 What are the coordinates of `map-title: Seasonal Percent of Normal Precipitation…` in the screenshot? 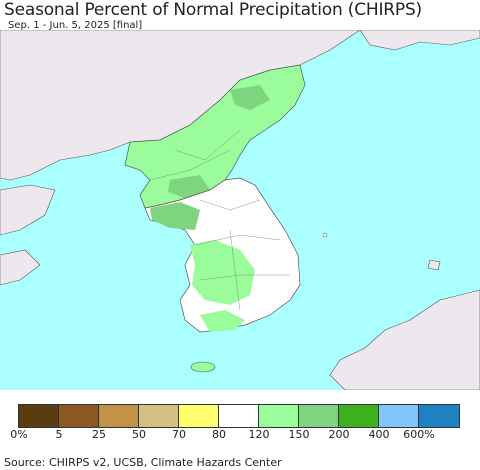 It's located at (213, 10).